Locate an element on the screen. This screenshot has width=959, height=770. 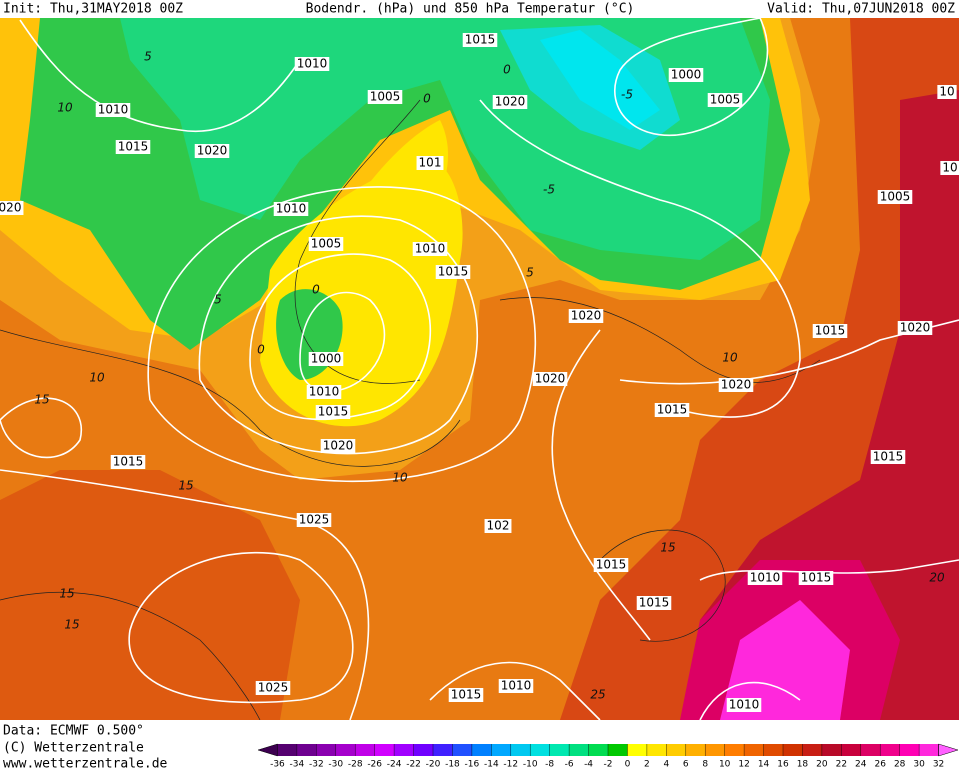
colorbar-tick-label: -14 is located at coordinates (491, 765).